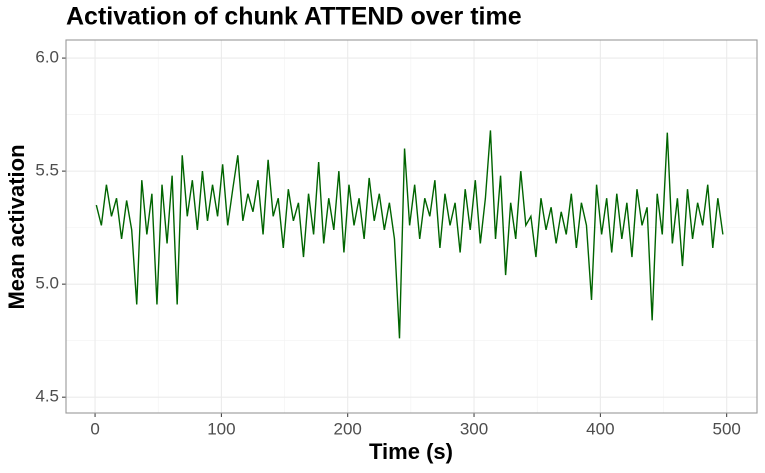 This screenshot has width=765, height=473. I want to click on y-axis-title: Mean activation, so click(16, 226).